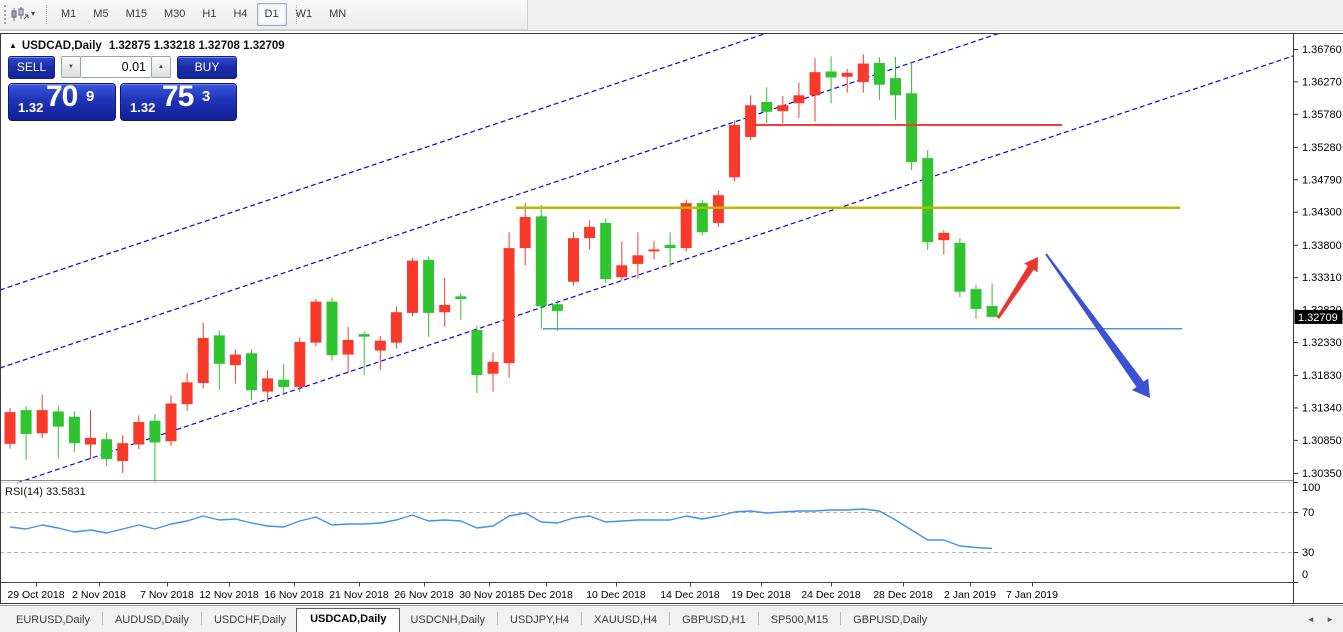 This screenshot has height=632, width=1343. I want to click on tab-USDCAD-Daily: USDCAD,Daily, so click(348, 620).